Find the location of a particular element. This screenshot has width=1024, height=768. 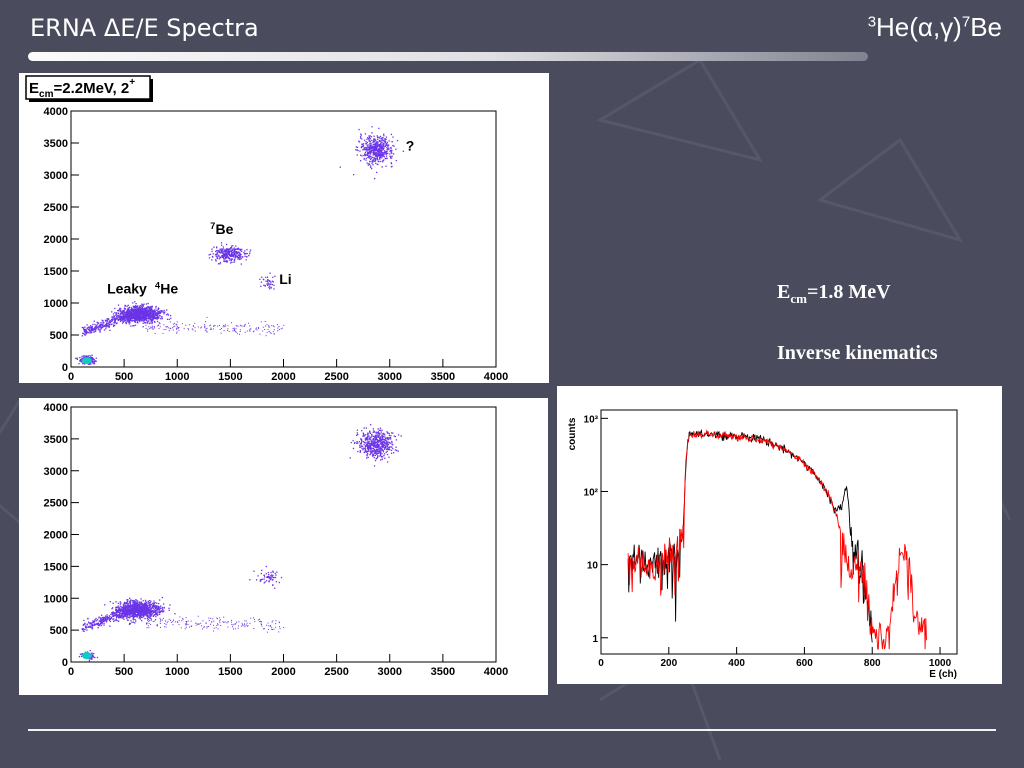

y-tick-label: 4000 is located at coordinates (56, 408).